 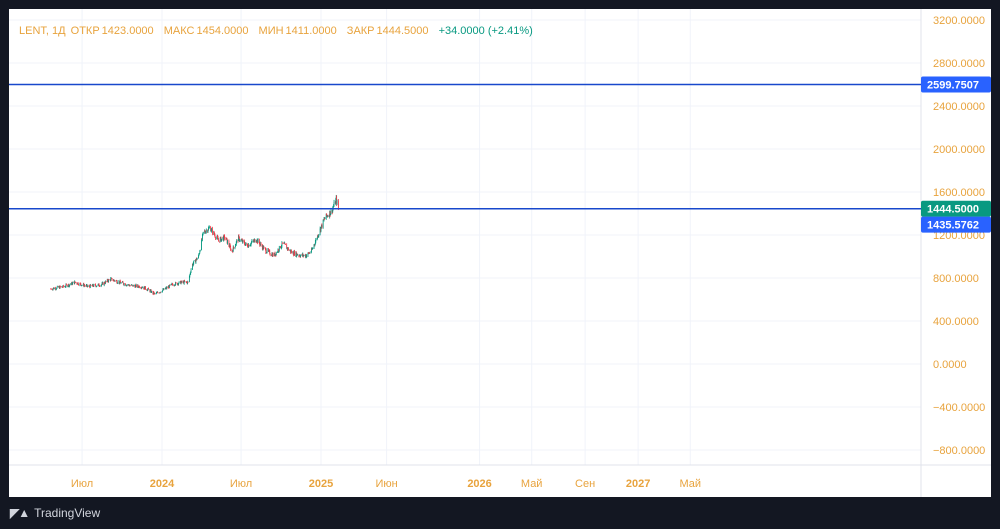 I want to click on price-tick-label: 400.0000, so click(x=956, y=322).